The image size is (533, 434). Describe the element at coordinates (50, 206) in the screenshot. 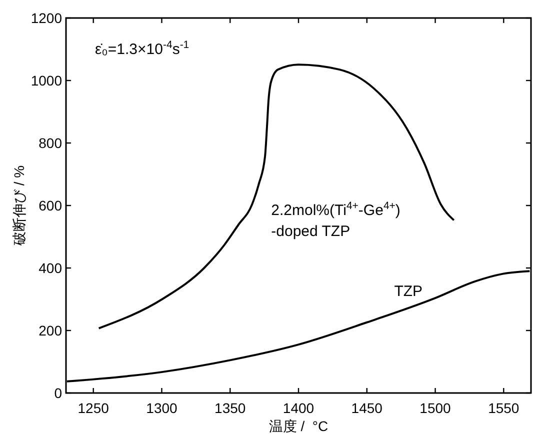

I see `y-tick-label: 600` at that location.